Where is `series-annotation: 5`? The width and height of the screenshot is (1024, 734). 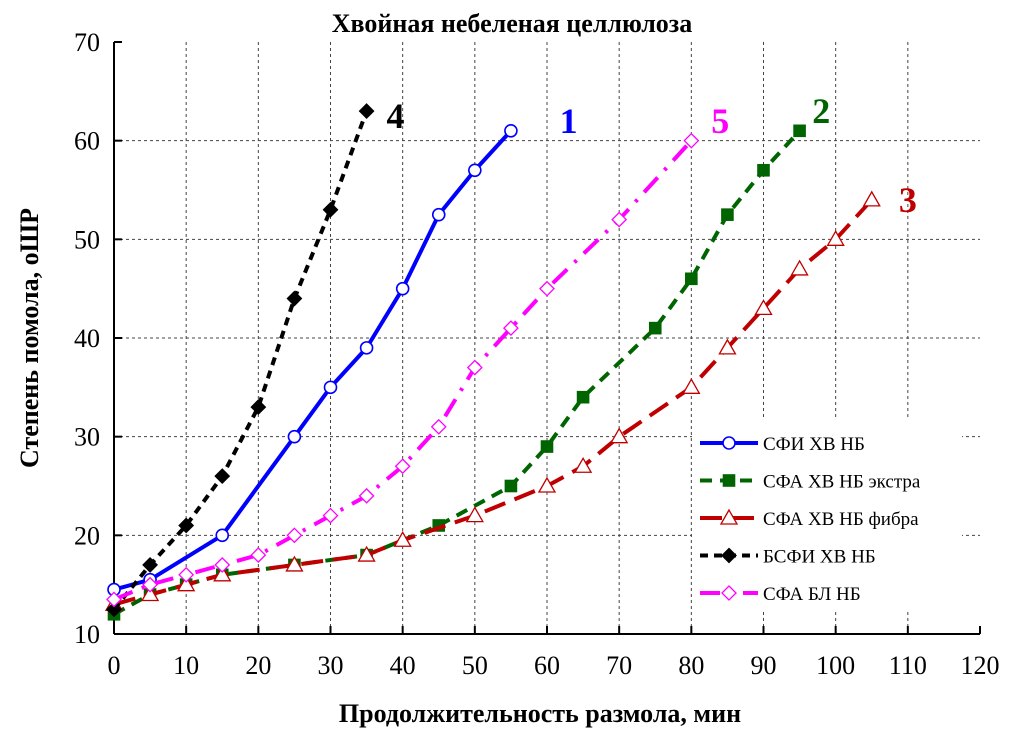
series-annotation: 5 is located at coordinates (720, 121).